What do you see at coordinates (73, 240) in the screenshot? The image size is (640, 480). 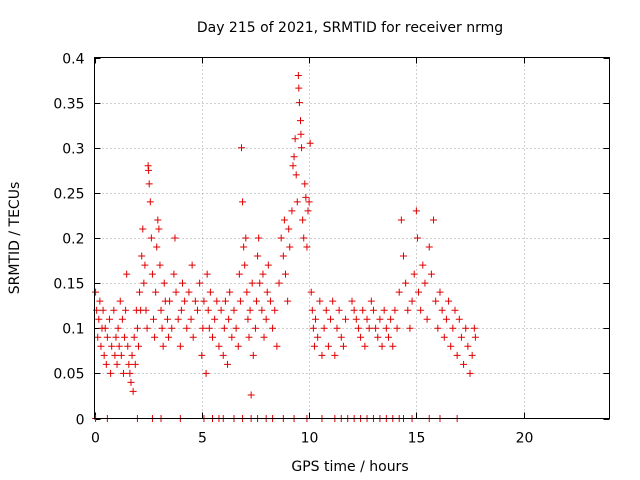 I see `y-tick-label: 0.2` at bounding box center [73, 240].